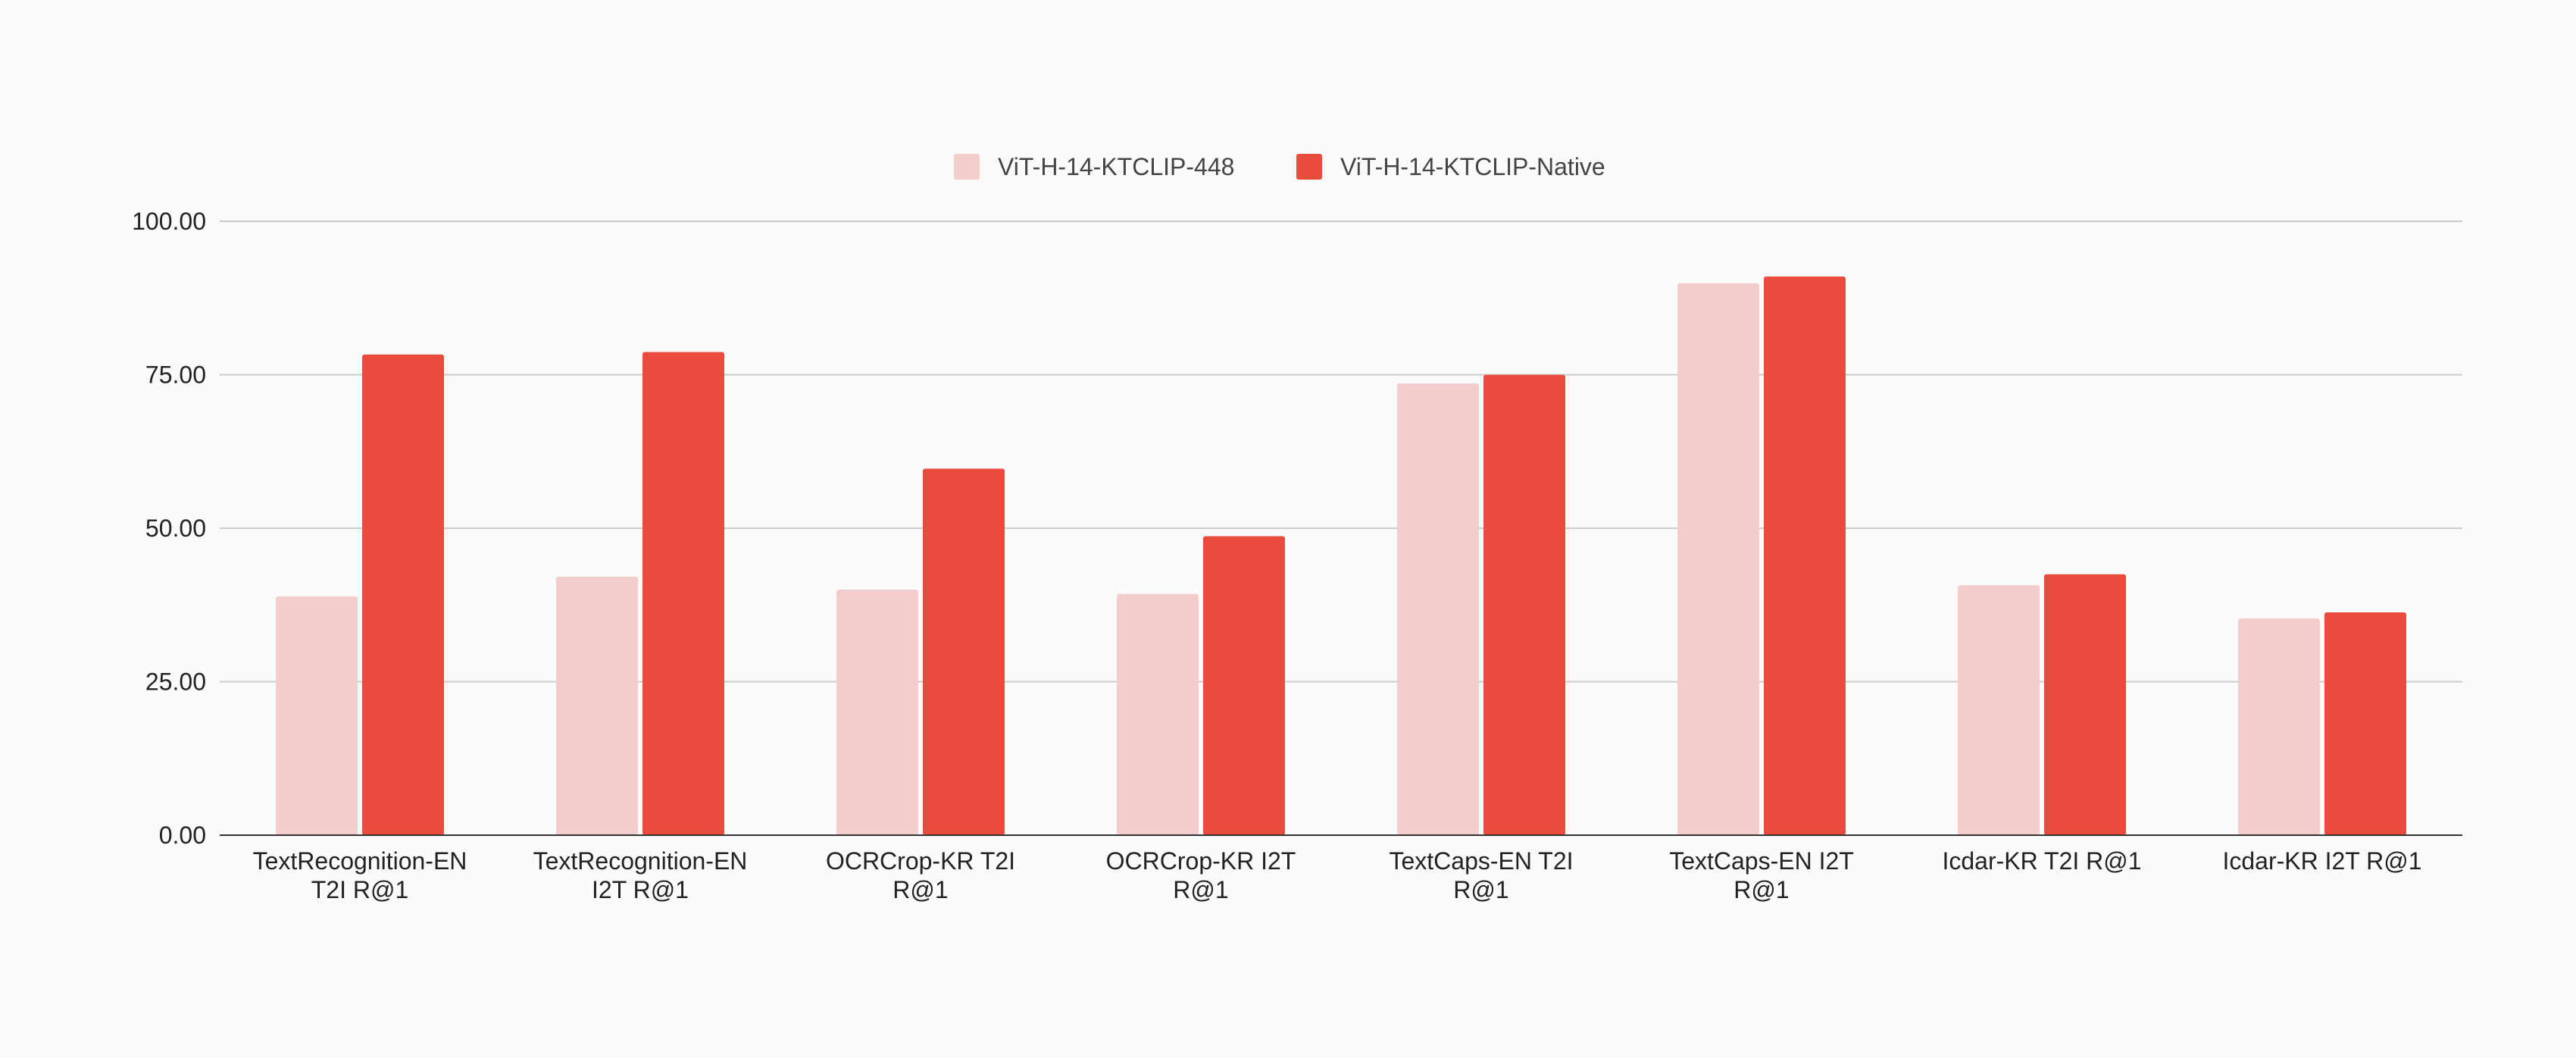  Describe the element at coordinates (1201, 861) in the screenshot. I see `x-tick-label: OCRCrop-KR I2T` at that location.